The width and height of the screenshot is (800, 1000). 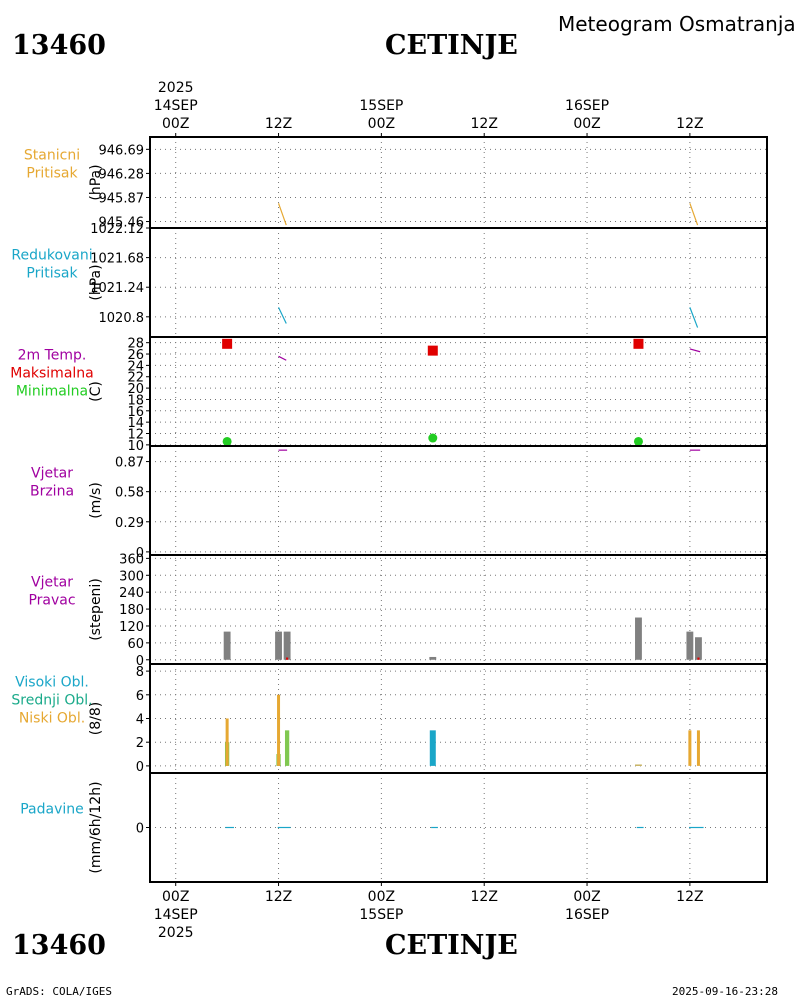 What do you see at coordinates (96, 718) in the screenshot?
I see `unit-label: (8/8)` at bounding box center [96, 718].